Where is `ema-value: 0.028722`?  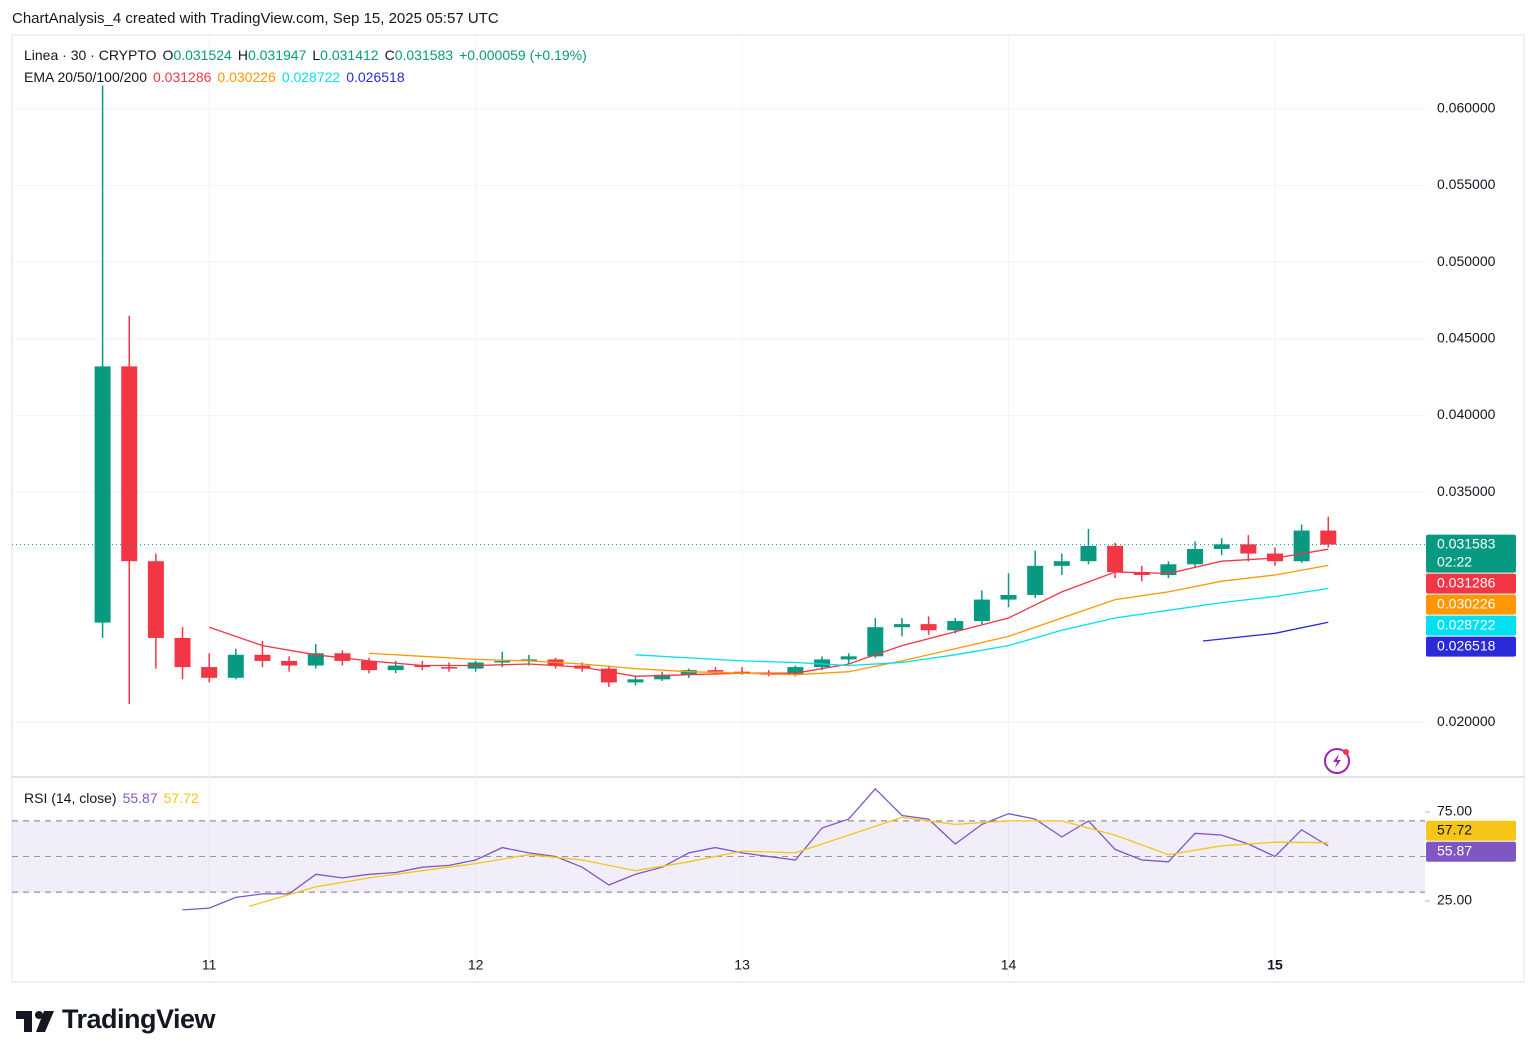 ema-value: 0.028722 is located at coordinates (311, 77).